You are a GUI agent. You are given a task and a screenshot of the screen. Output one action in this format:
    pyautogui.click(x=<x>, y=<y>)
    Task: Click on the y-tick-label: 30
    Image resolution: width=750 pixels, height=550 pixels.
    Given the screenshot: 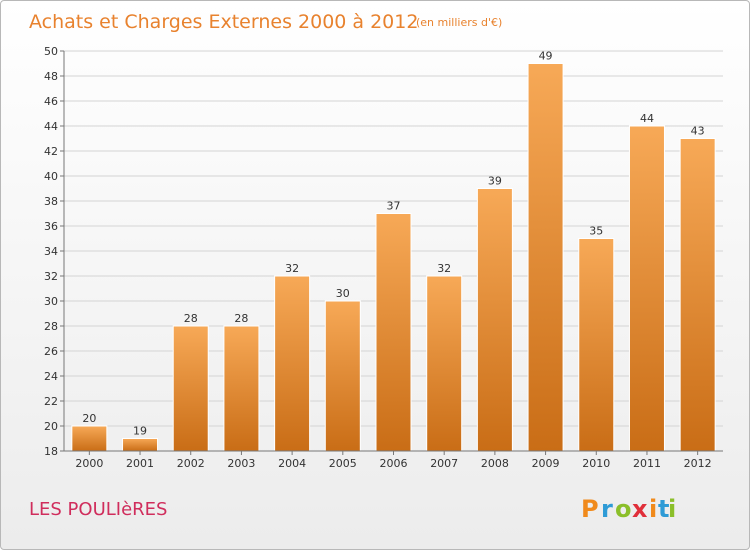 What is the action you would take?
    pyautogui.click(x=51, y=301)
    